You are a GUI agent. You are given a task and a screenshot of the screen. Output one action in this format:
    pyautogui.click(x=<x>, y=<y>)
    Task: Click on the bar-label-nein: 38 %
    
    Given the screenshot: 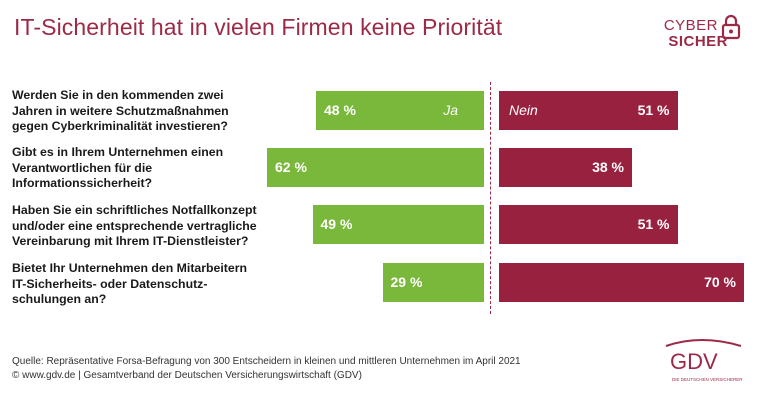 What is the action you would take?
    pyautogui.click(x=608, y=167)
    